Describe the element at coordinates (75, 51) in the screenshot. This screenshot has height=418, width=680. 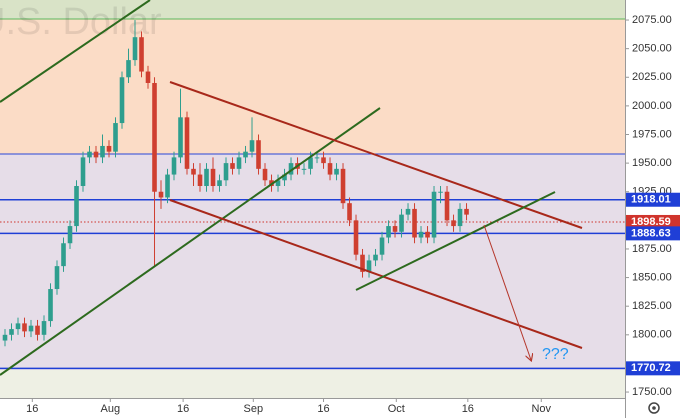
I see `trend-line` at that location.